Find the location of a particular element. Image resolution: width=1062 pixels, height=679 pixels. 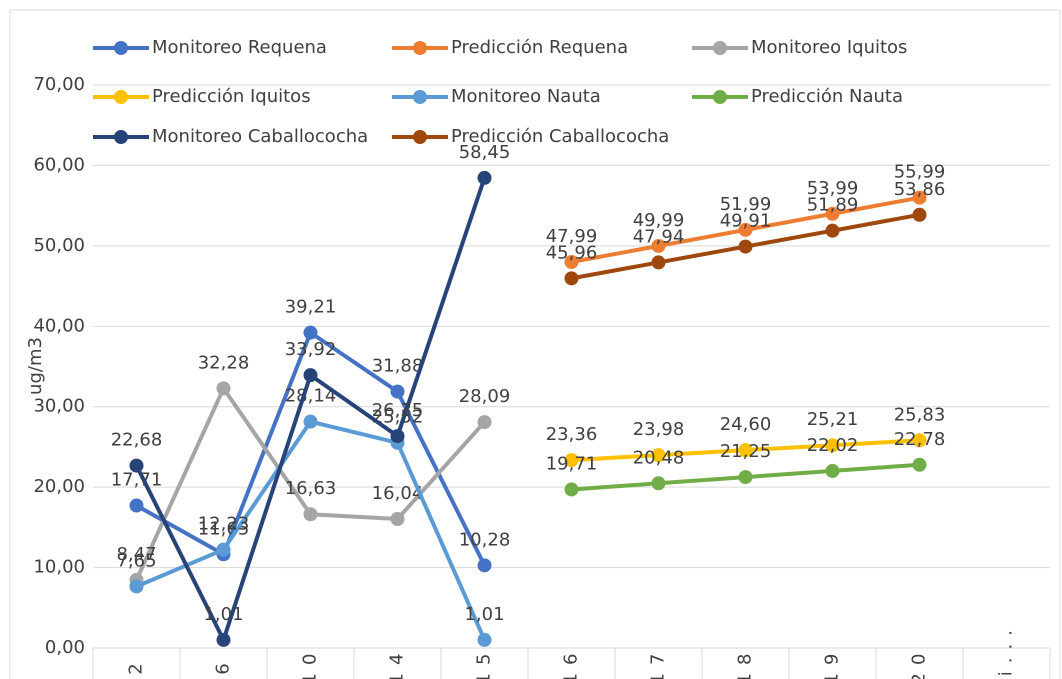

legend-label: Monitoreo Iquitos is located at coordinates (829, 47).